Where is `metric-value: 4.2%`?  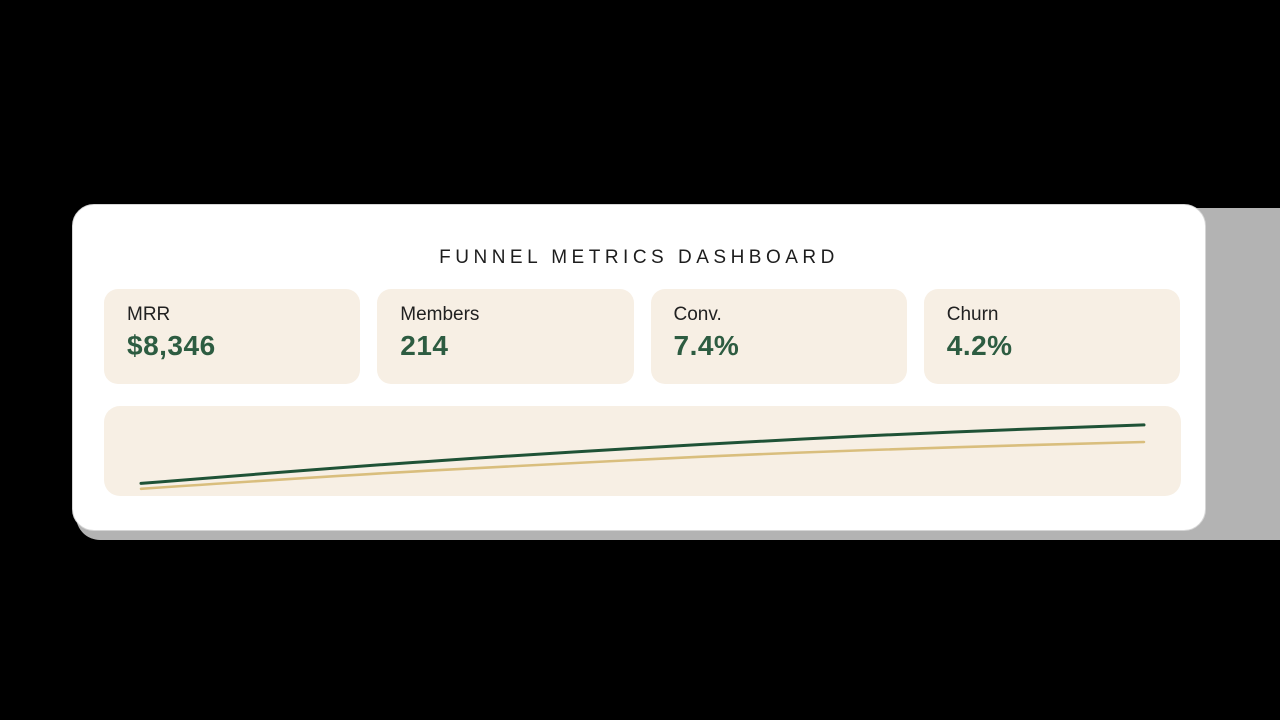 metric-value: 4.2% is located at coordinates (979, 345).